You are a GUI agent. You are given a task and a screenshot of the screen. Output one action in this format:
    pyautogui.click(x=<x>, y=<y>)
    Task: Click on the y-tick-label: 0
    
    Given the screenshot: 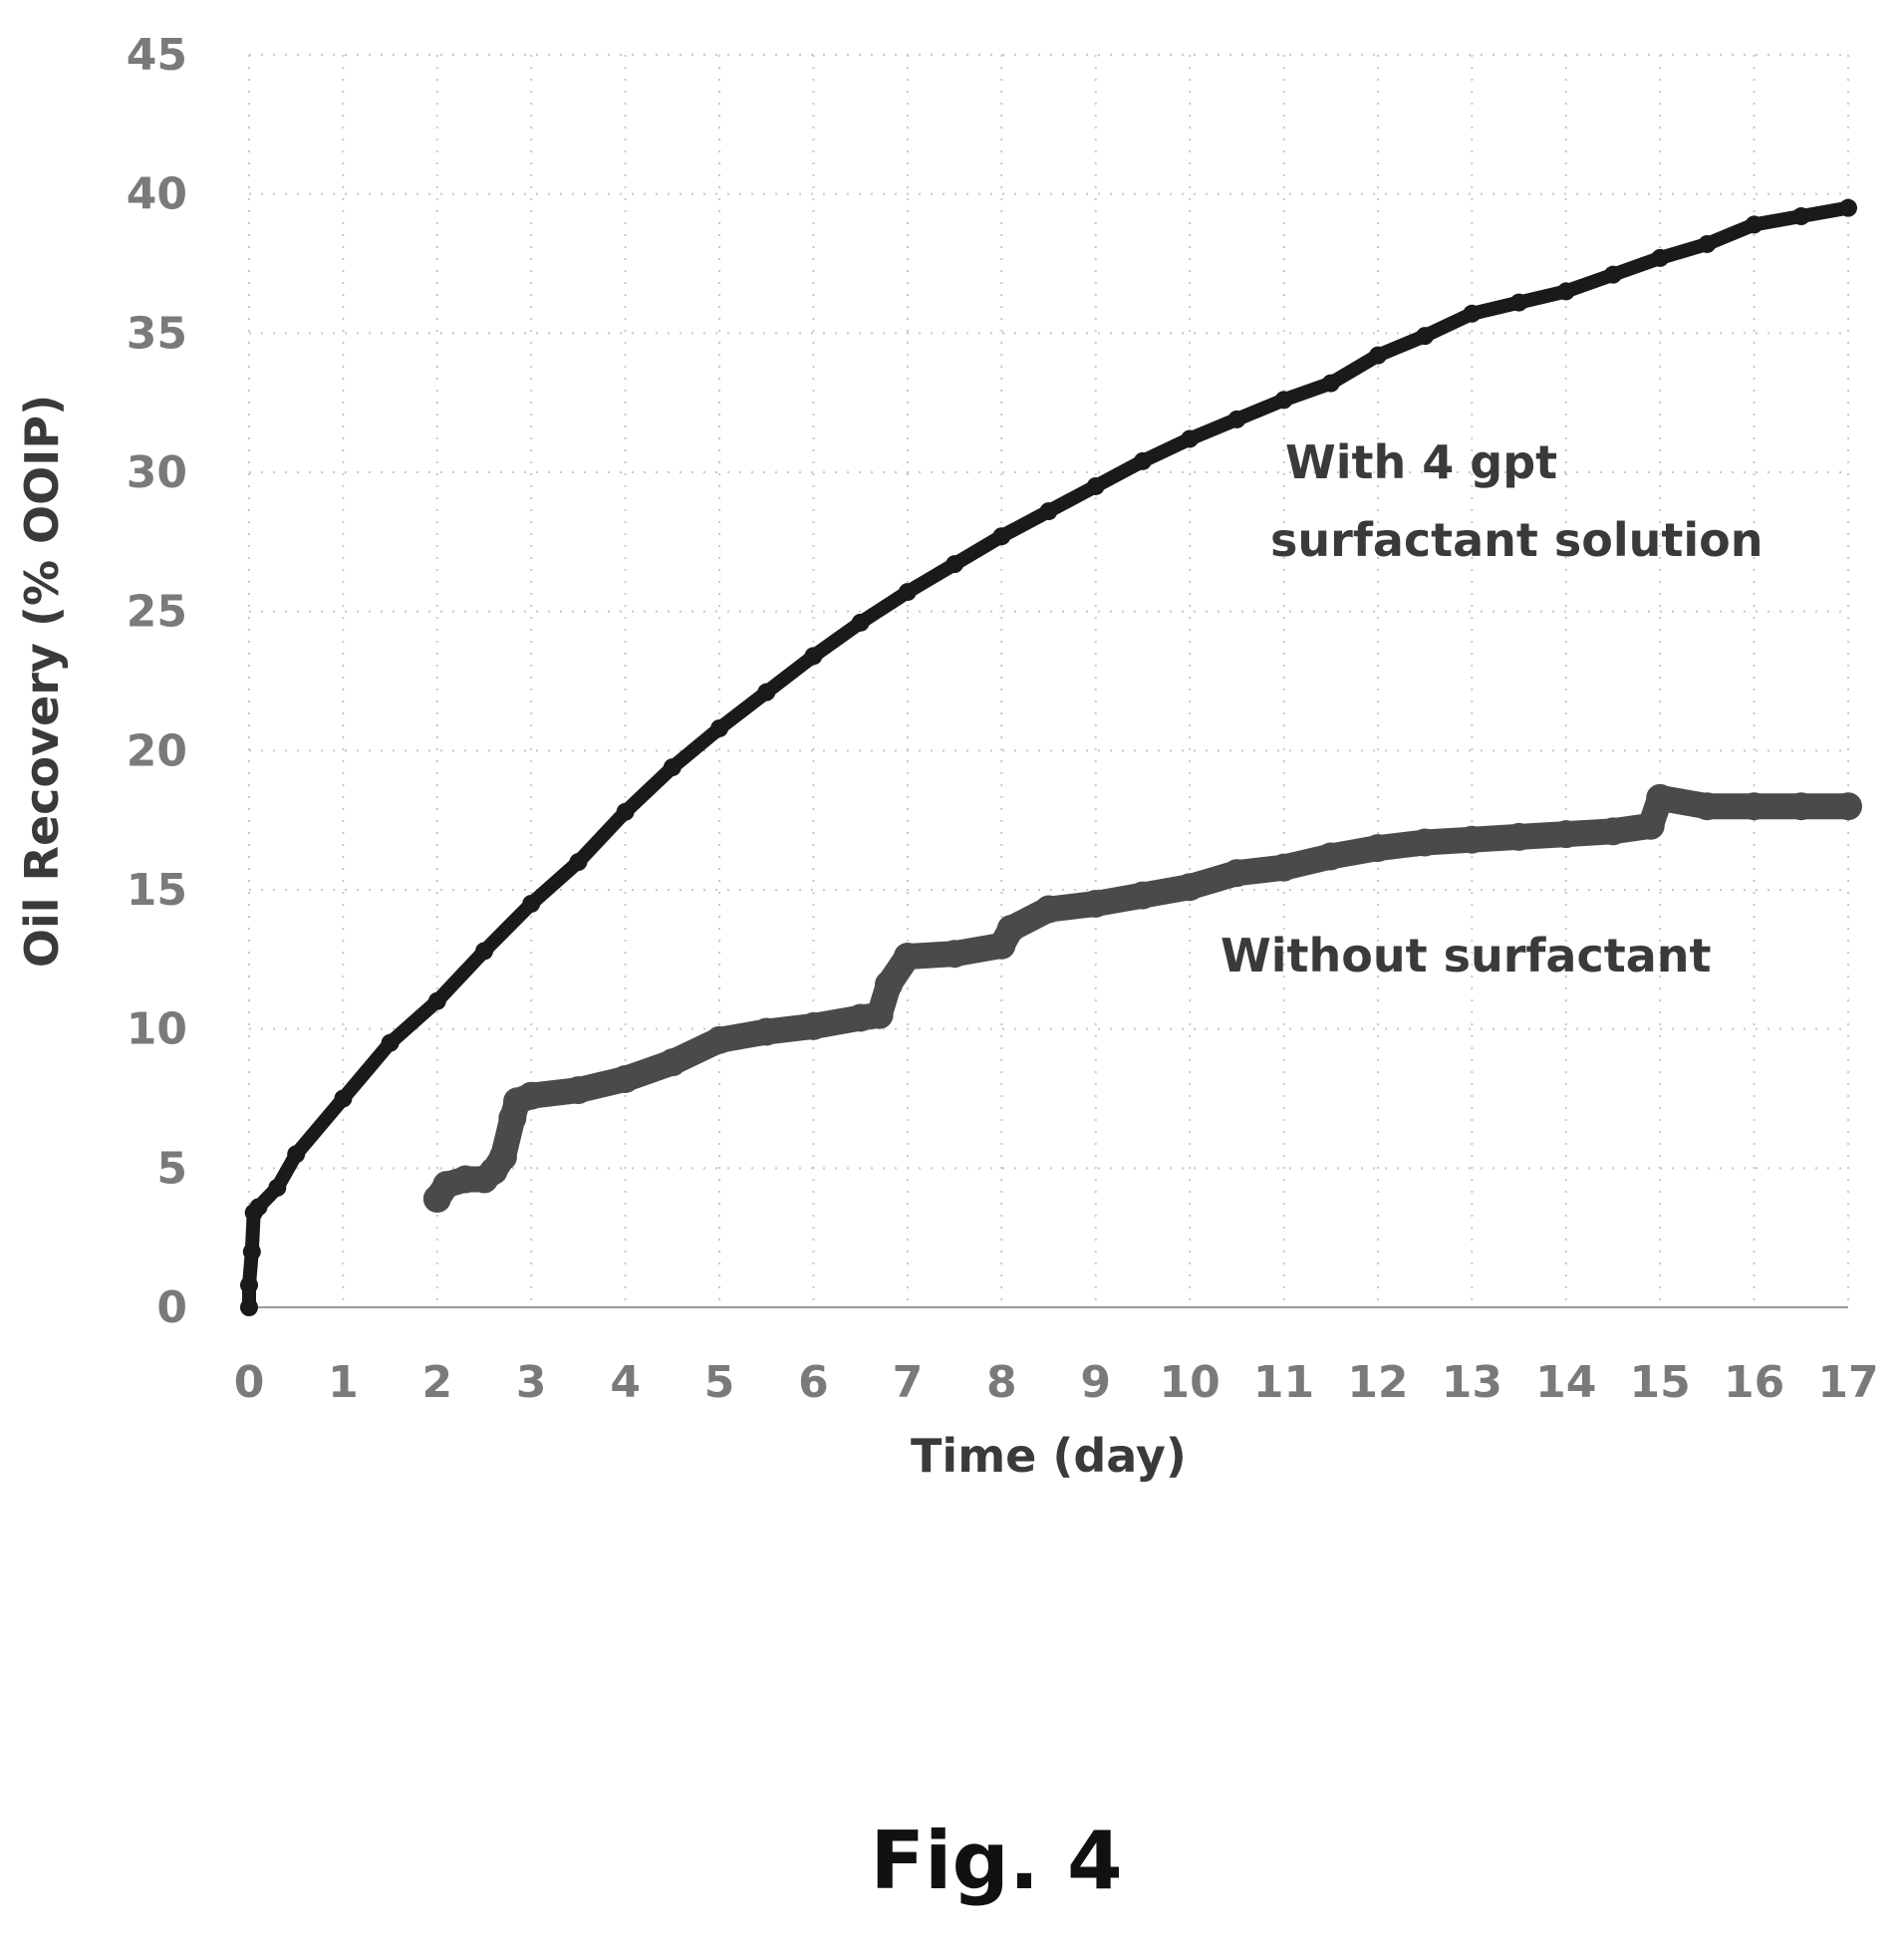 What is the action you would take?
    pyautogui.click(x=171, y=1308)
    